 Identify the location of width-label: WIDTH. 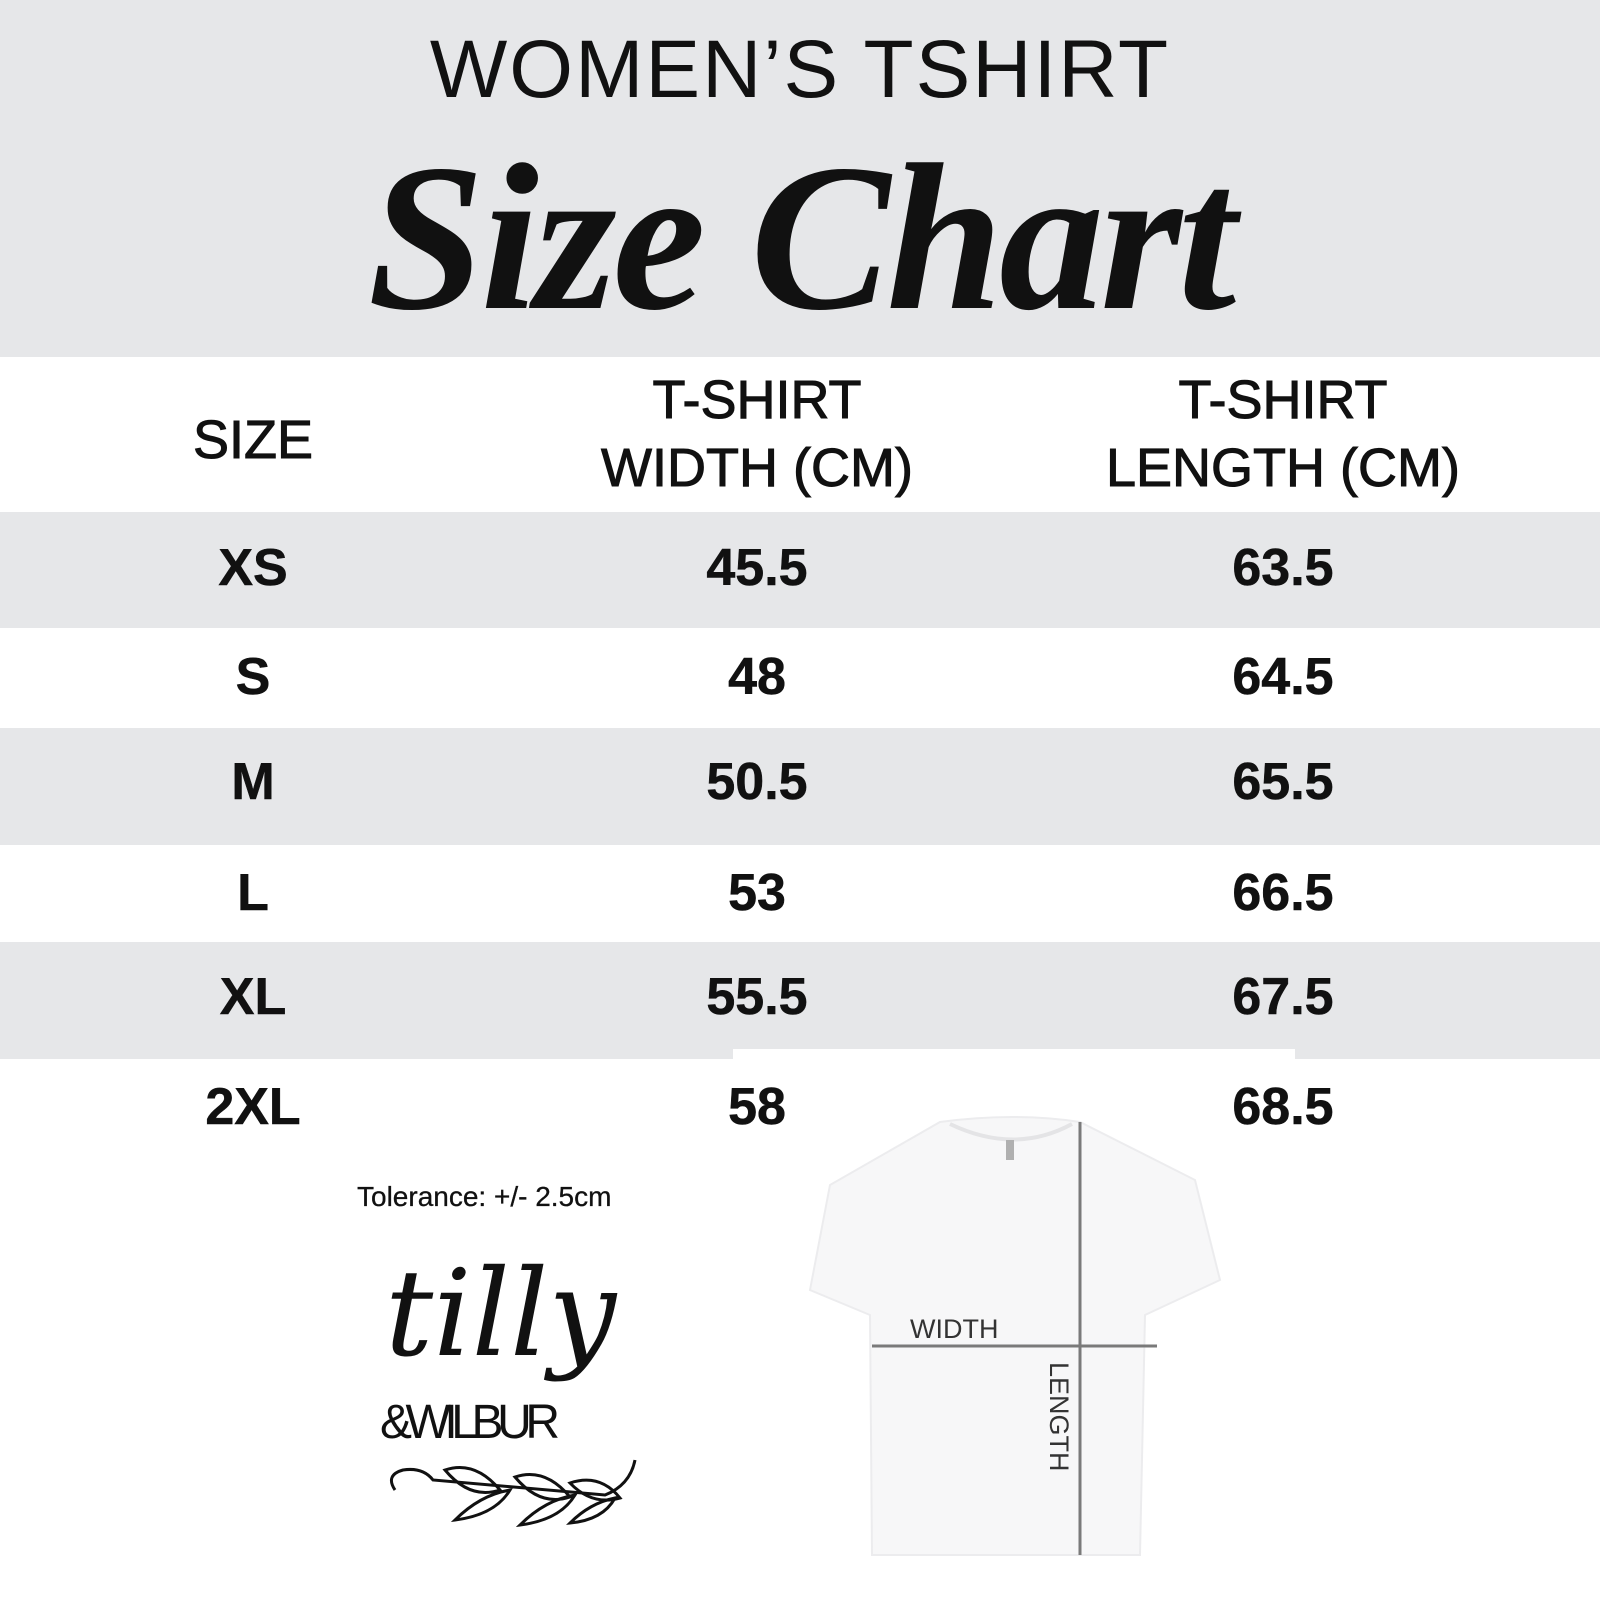
(954, 1329).